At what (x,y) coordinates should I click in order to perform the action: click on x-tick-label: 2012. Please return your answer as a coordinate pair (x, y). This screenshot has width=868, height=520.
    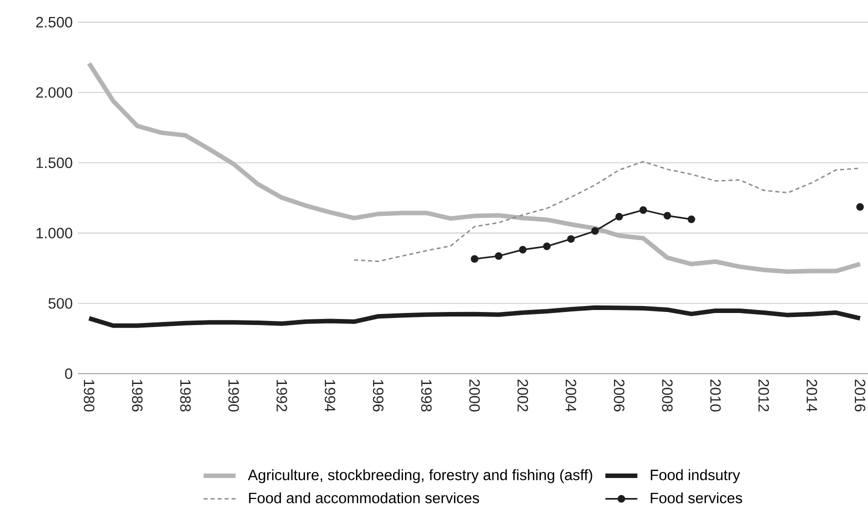
    Looking at the image, I should click on (763, 396).